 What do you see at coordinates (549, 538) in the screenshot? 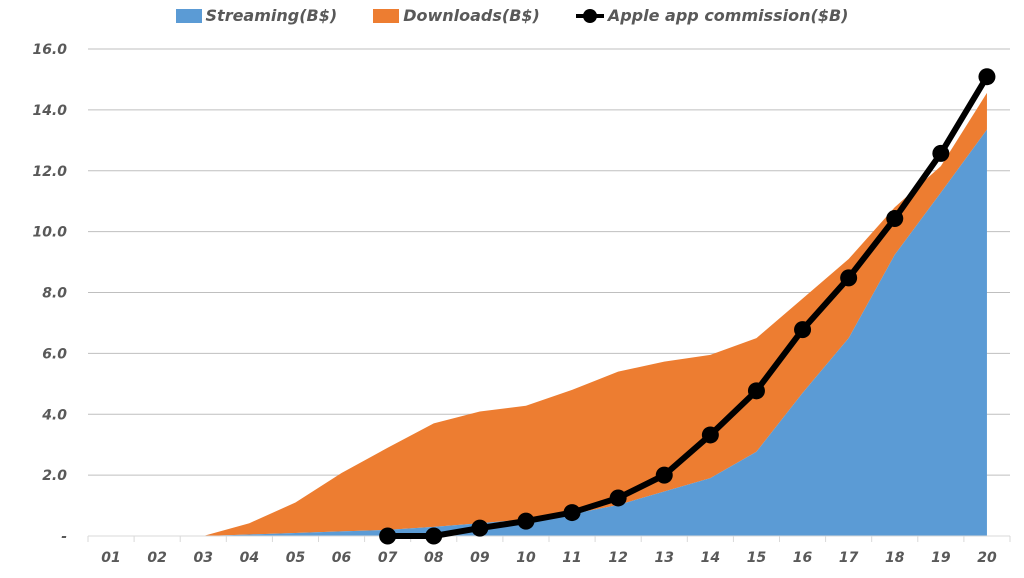
I see `x-axis` at bounding box center [549, 538].